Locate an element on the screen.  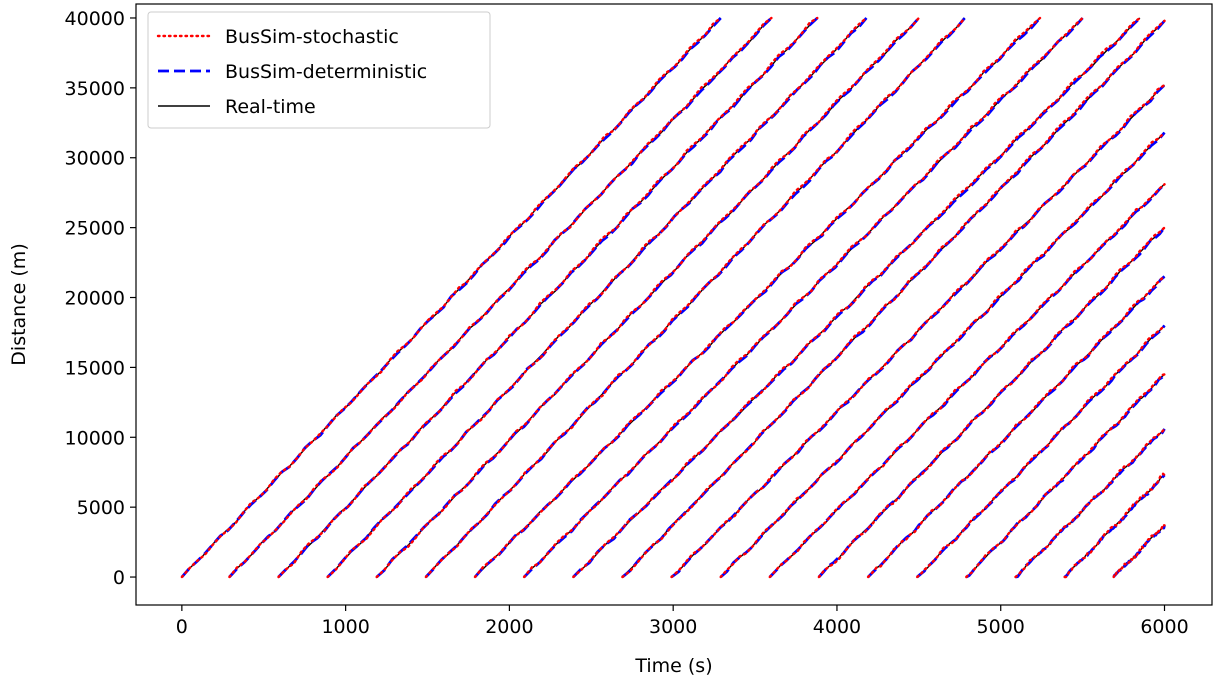
x-tick-label: 4000 is located at coordinates (837, 627).